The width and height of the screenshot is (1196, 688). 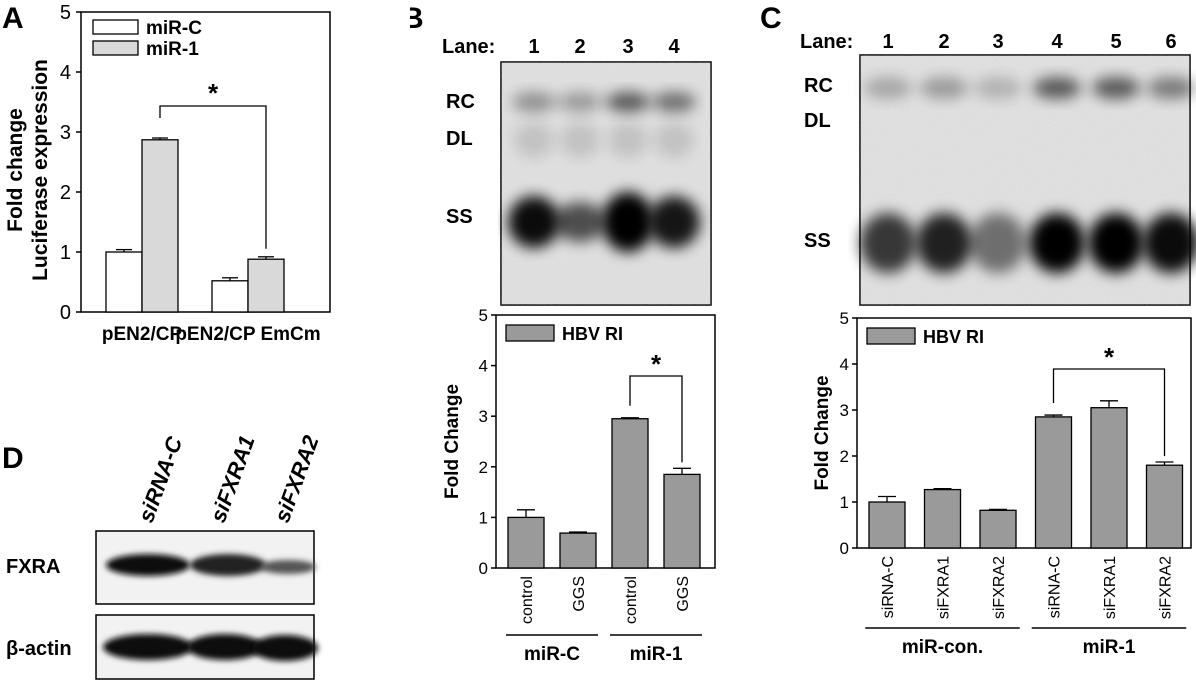 What do you see at coordinates (296, 478) in the screenshot?
I see `panel-d-lane-label: siFXRA2` at bounding box center [296, 478].